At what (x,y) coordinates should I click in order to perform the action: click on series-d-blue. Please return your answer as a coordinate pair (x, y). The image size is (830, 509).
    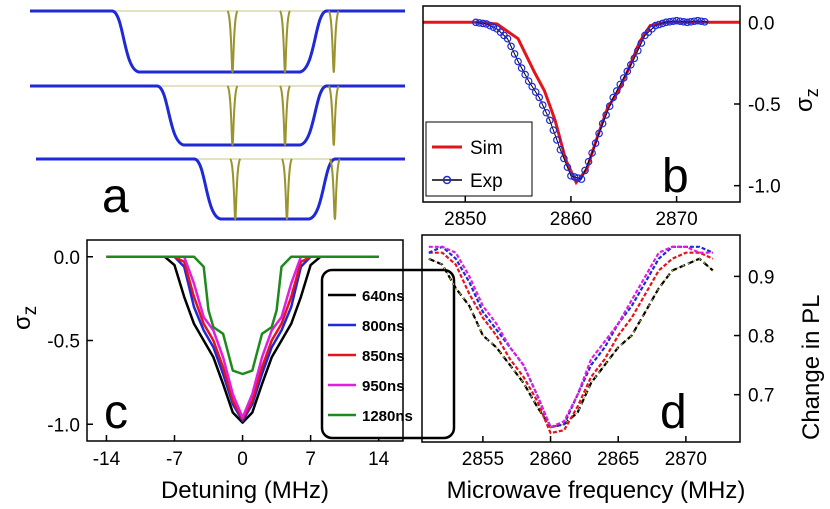
    Looking at the image, I should click on (571, 337).